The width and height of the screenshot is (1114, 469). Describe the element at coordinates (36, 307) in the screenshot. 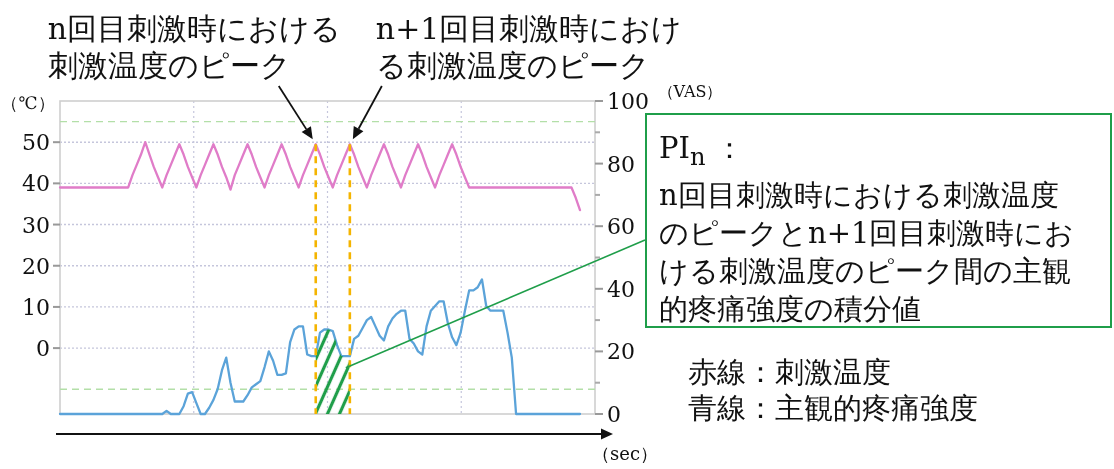

I see `ytick-label: 10` at that location.